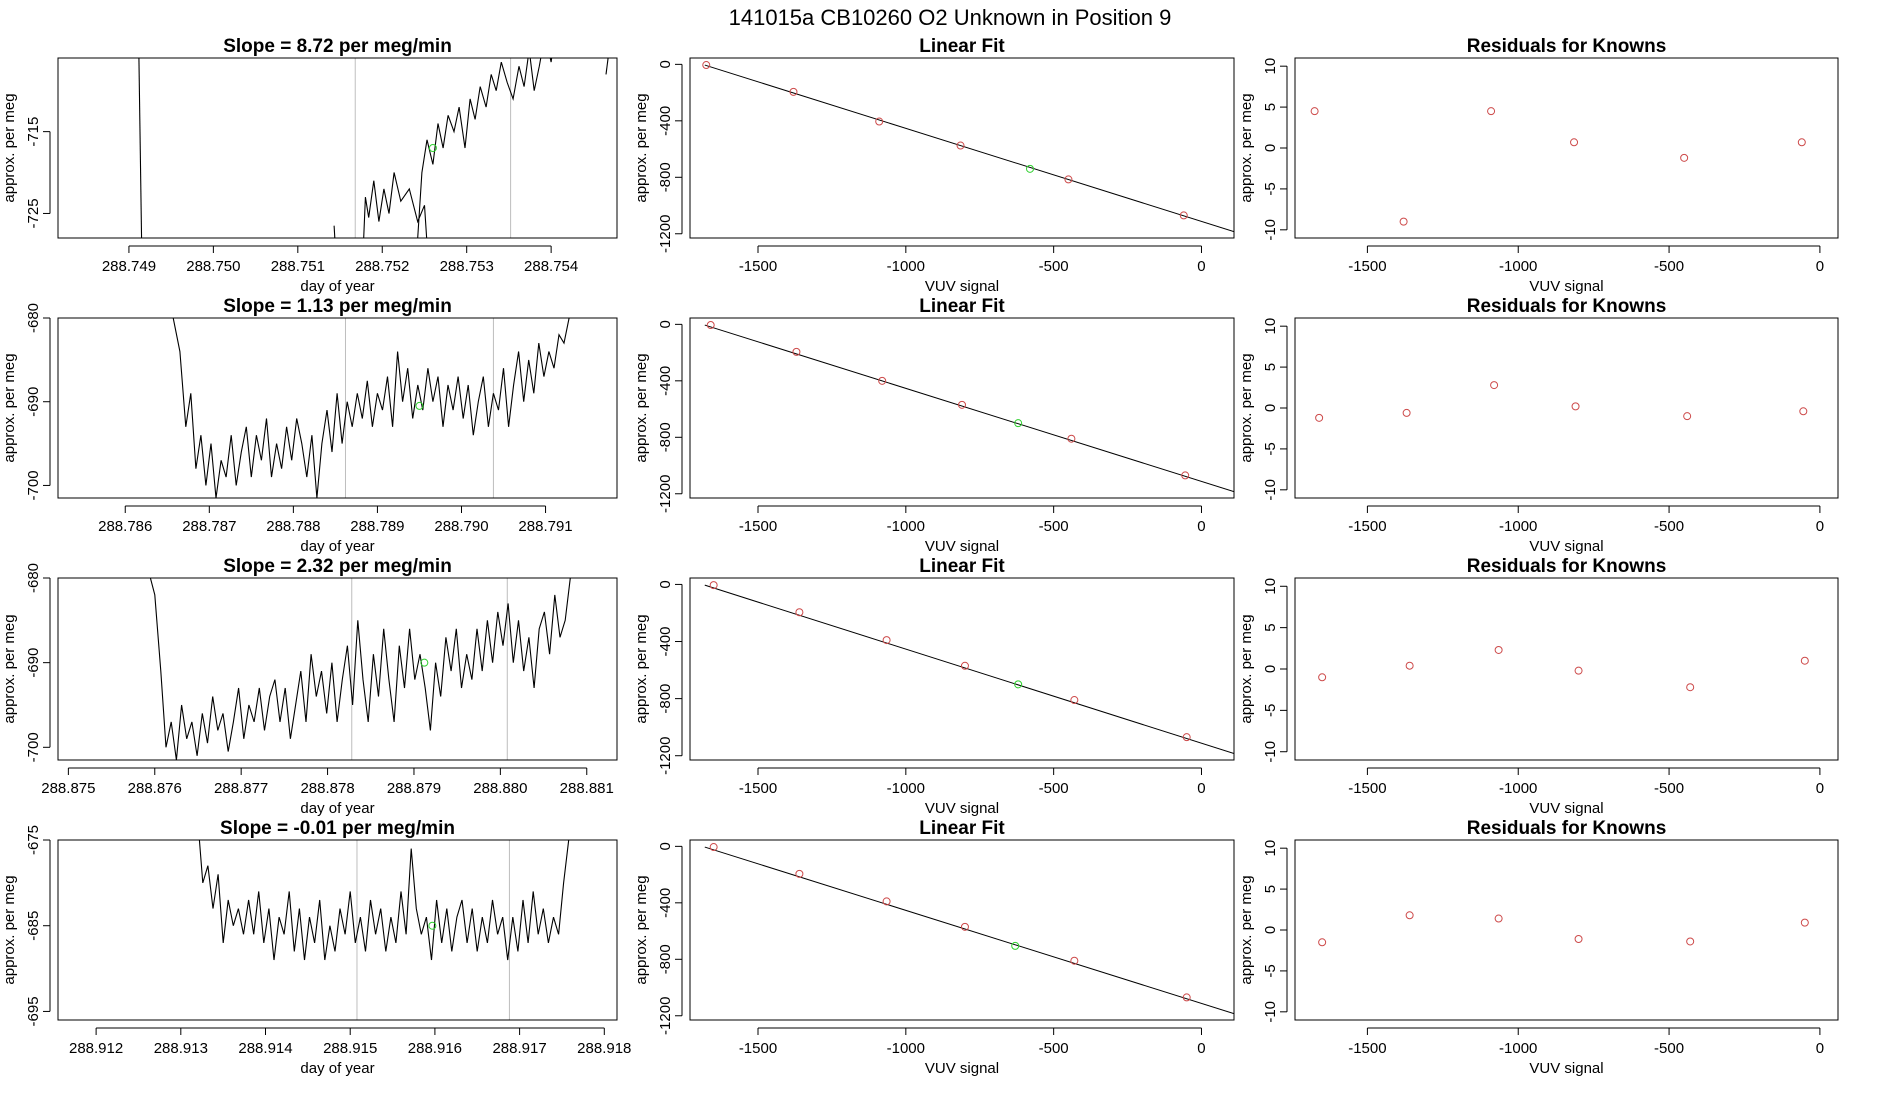 This screenshot has width=1900, height=1100. What do you see at coordinates (435, 1048) in the screenshot?
I see `x-tick-label: 288.916` at bounding box center [435, 1048].